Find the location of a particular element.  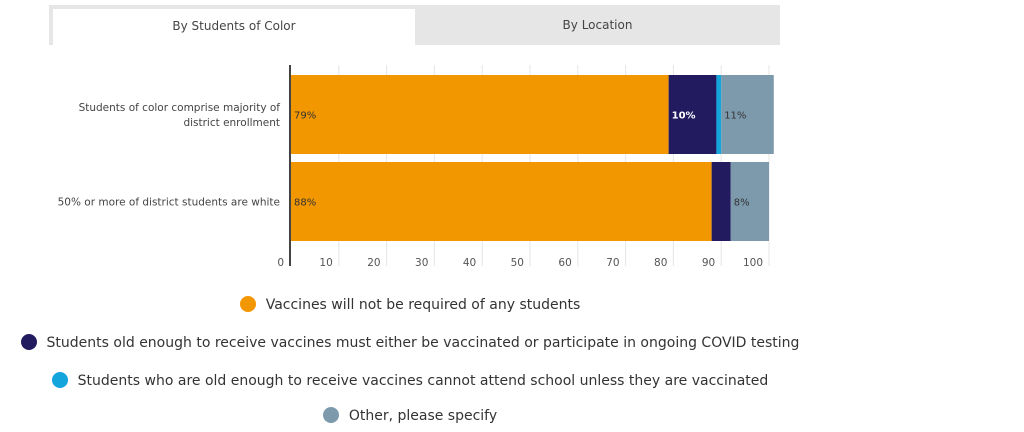

legend-item-3: Other, please specify is located at coordinates (410, 415).